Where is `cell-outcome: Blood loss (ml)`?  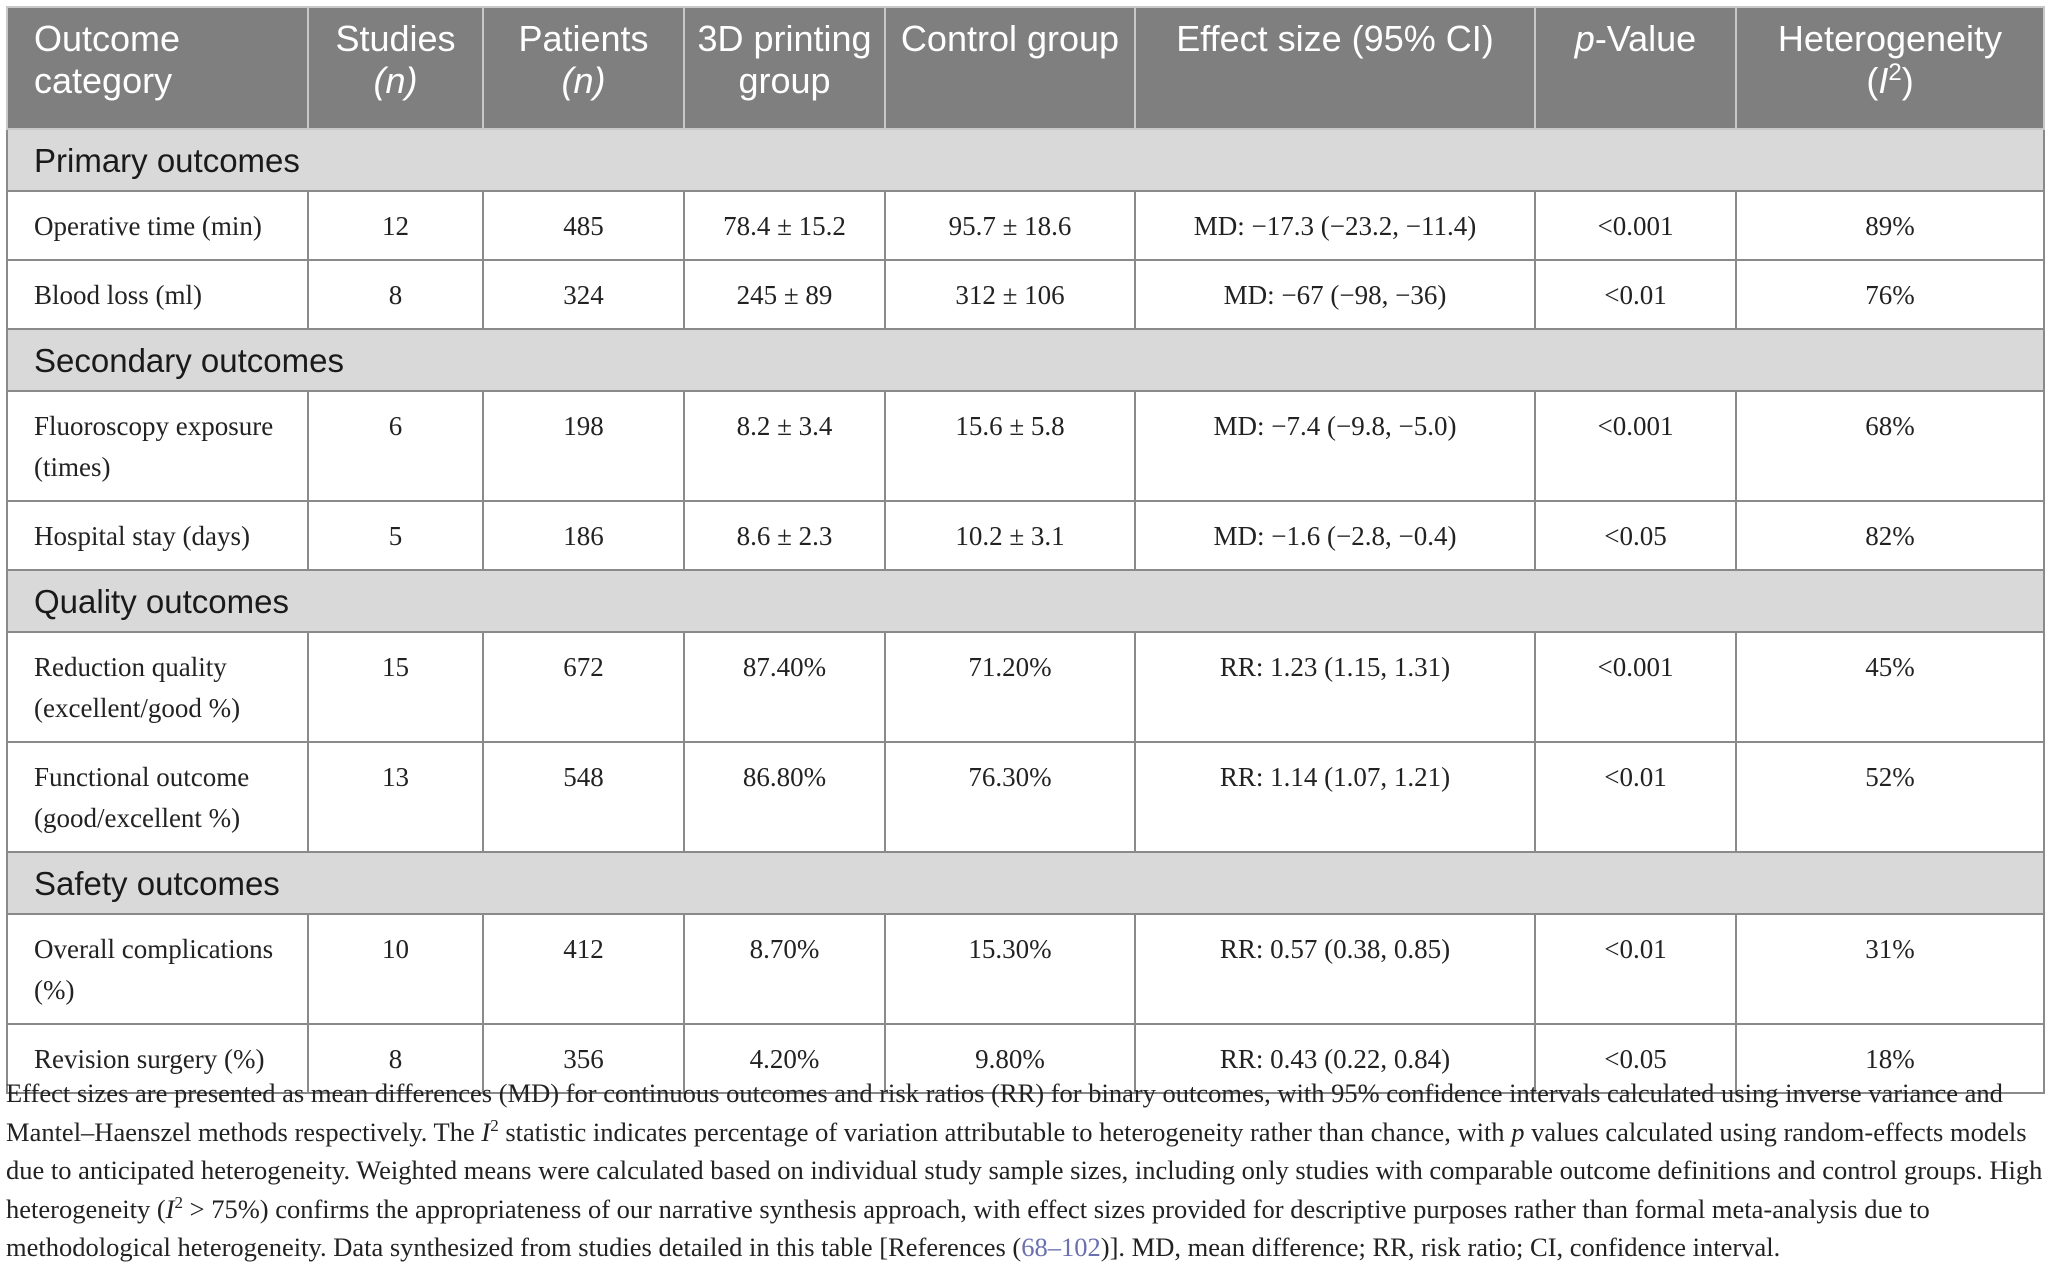
cell-outcome: Blood loss (ml) is located at coordinates (157, 294).